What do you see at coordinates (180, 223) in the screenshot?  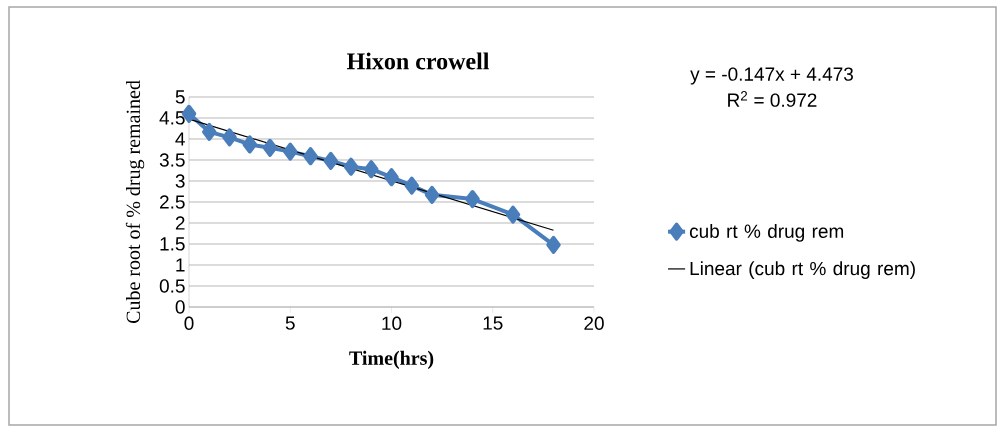 I see `y-tick-label: 2` at bounding box center [180, 223].